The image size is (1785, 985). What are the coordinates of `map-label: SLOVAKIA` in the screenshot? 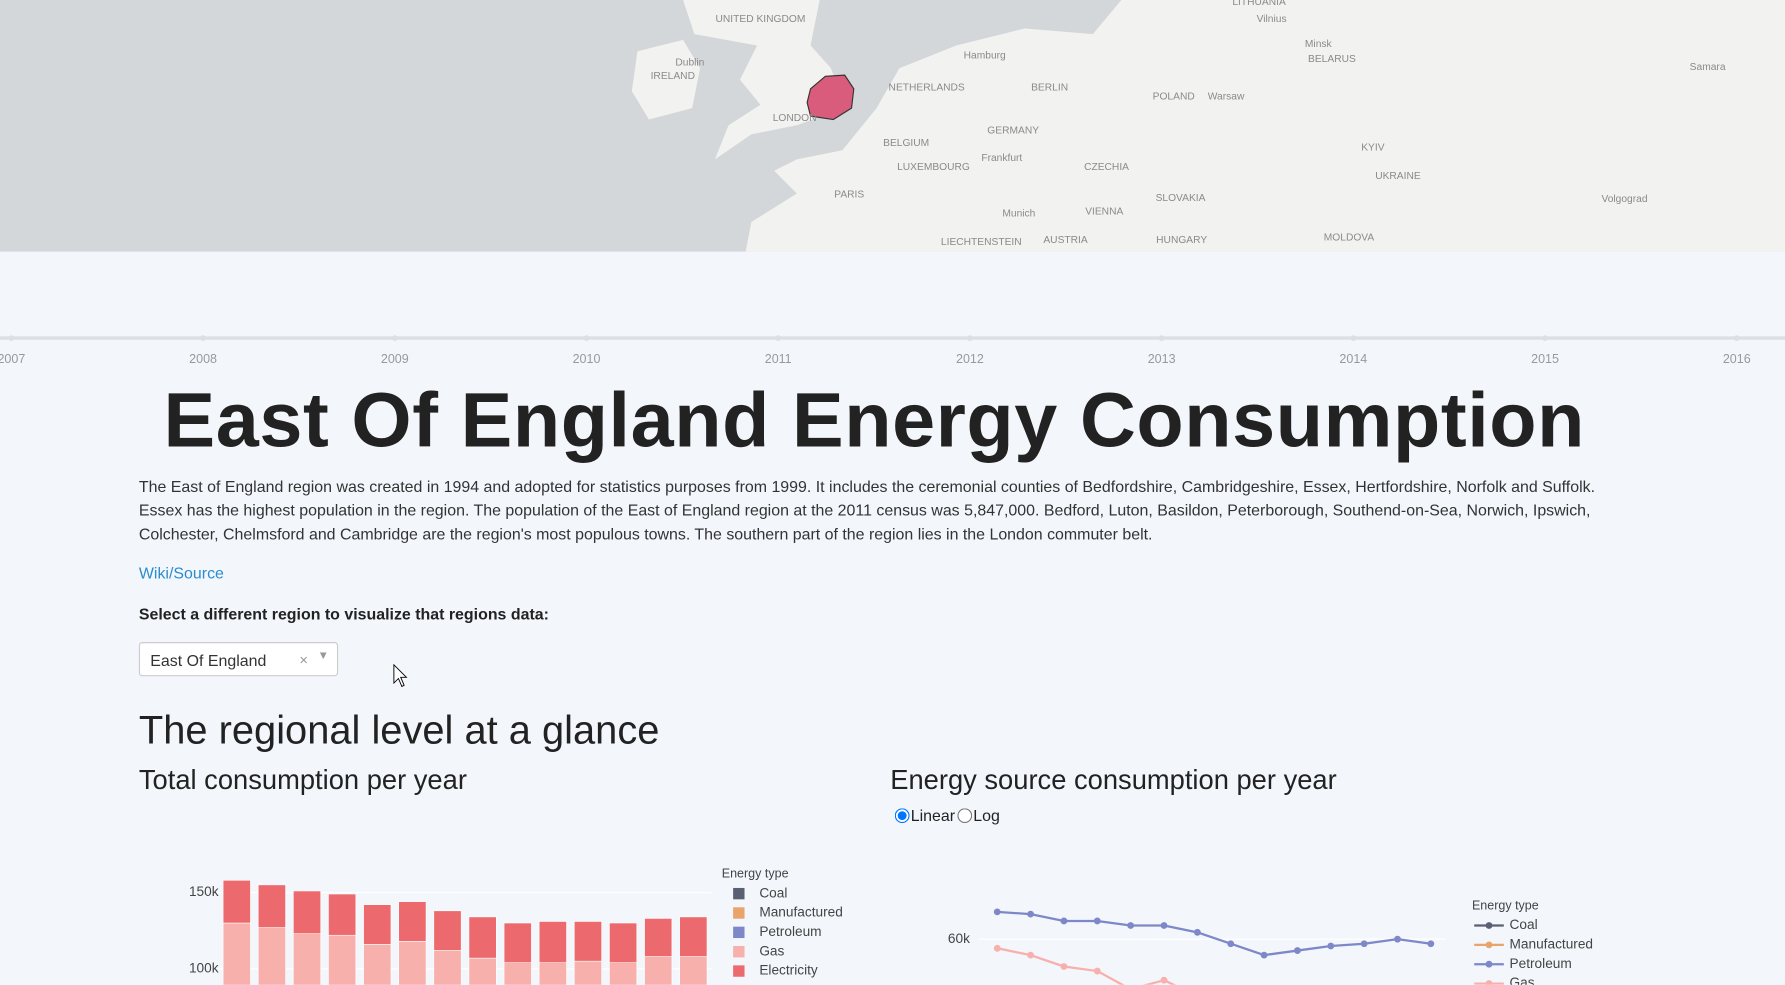 It's located at (1181, 198).